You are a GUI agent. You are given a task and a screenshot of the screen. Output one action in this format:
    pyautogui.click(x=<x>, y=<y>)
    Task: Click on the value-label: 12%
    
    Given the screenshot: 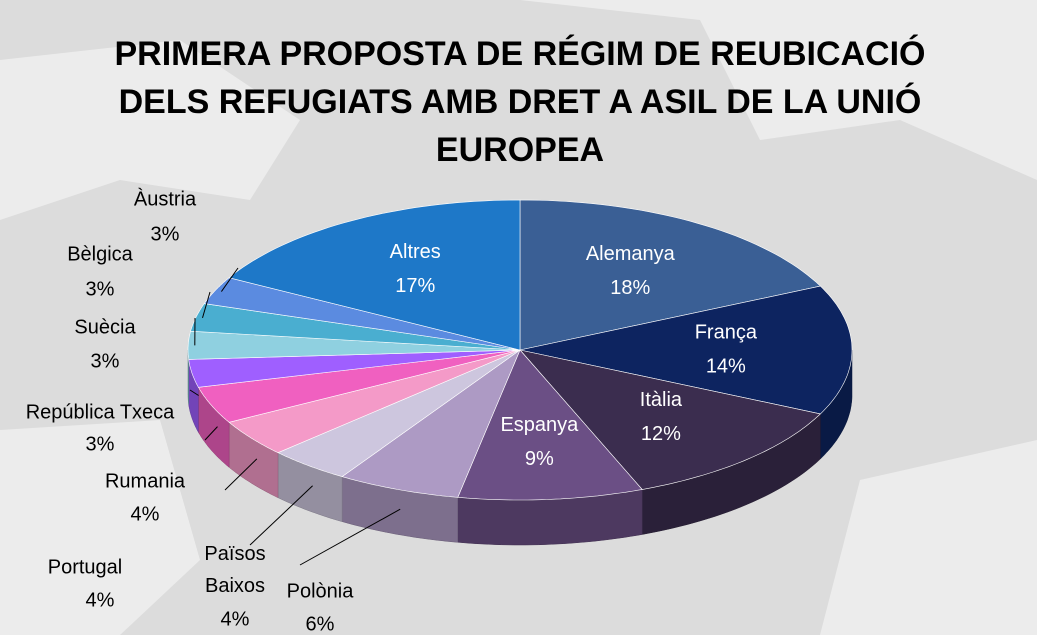 What is the action you would take?
    pyautogui.click(x=661, y=434)
    